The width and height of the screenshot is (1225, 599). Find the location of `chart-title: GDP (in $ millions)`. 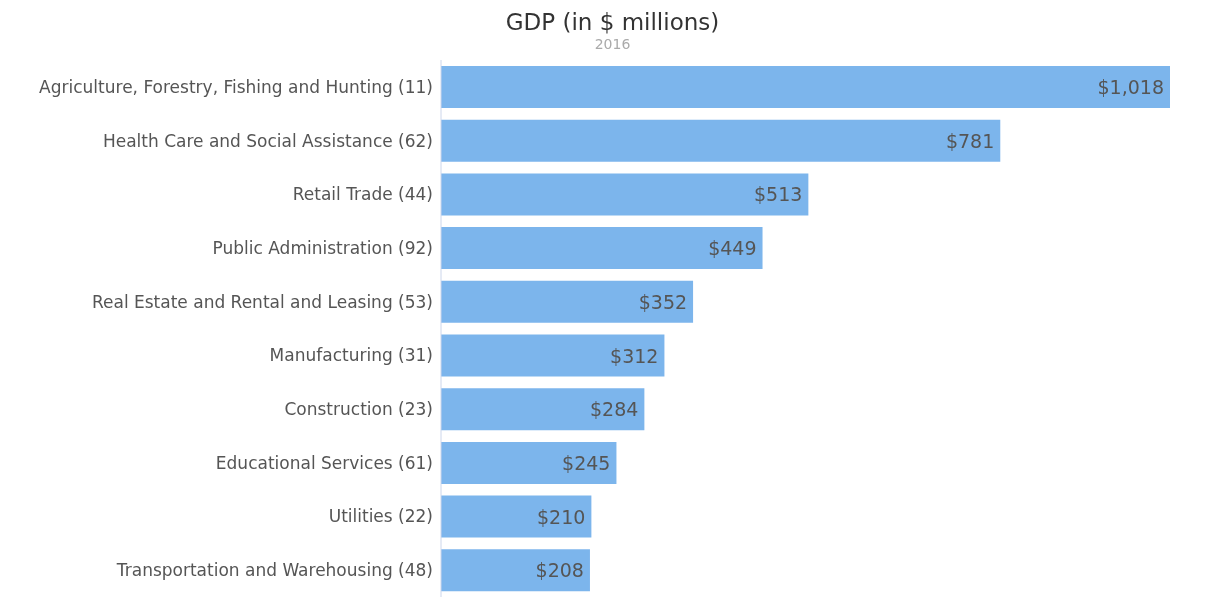

chart-title: GDP (in $ millions) is located at coordinates (612, 22).